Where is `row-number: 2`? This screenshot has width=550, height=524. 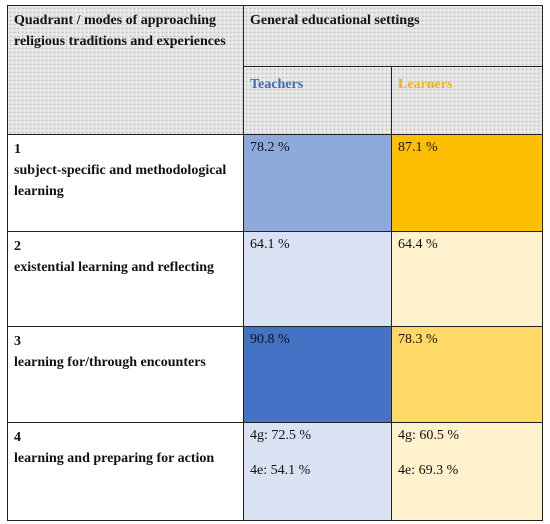 row-number: 2 is located at coordinates (17, 246).